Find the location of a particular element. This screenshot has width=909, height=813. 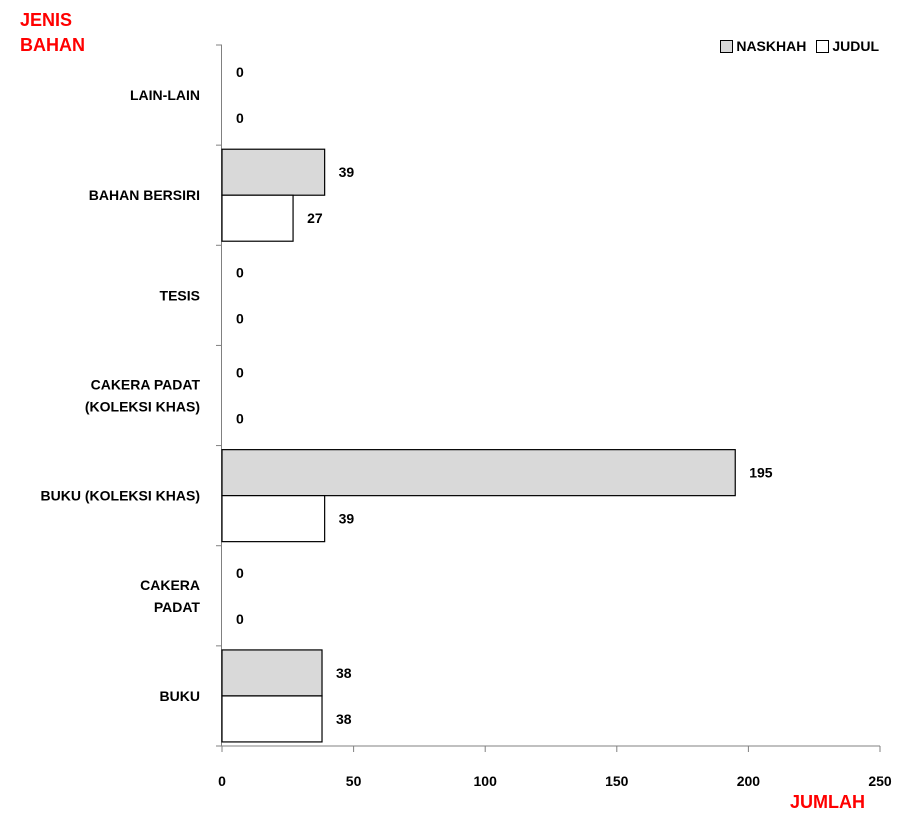

legend-swatch-naskhah is located at coordinates (727, 46).